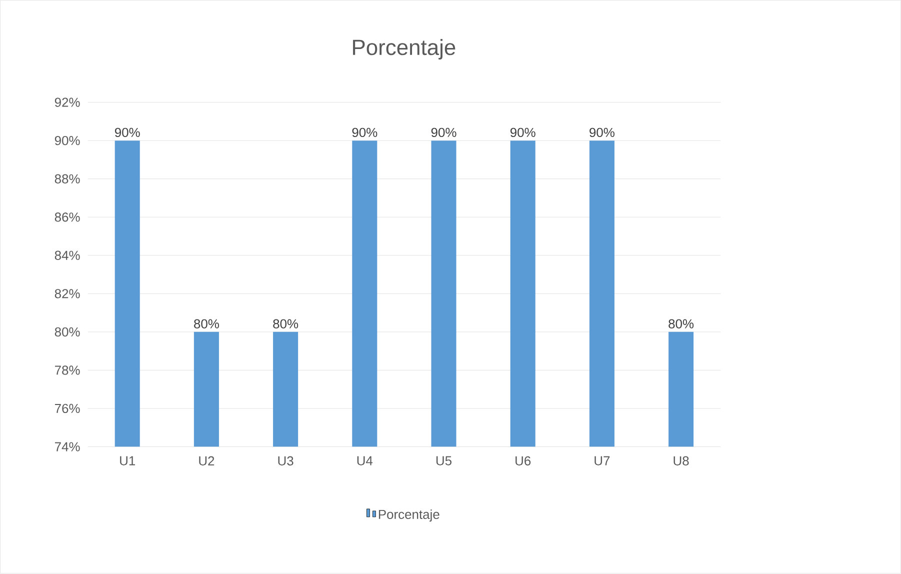  What do you see at coordinates (67, 447) in the screenshot?
I see `y-tick-label: 74%` at bounding box center [67, 447].